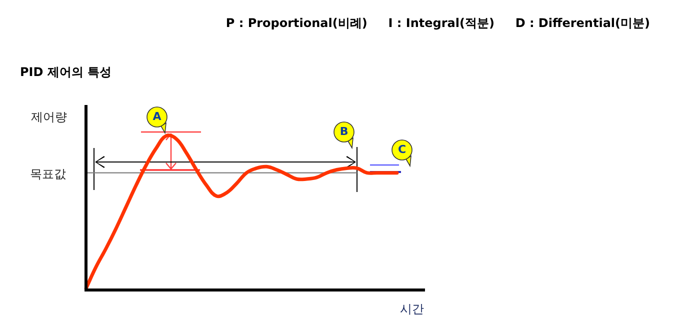 This screenshot has width=674, height=325. I want to click on annotation: C, so click(402, 149).